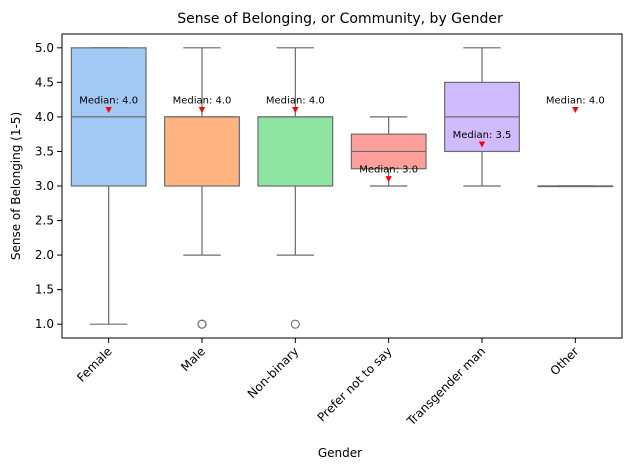 This screenshot has height=470, width=630. What do you see at coordinates (44, 221) in the screenshot?
I see `y-tick-label: 2.5` at bounding box center [44, 221].